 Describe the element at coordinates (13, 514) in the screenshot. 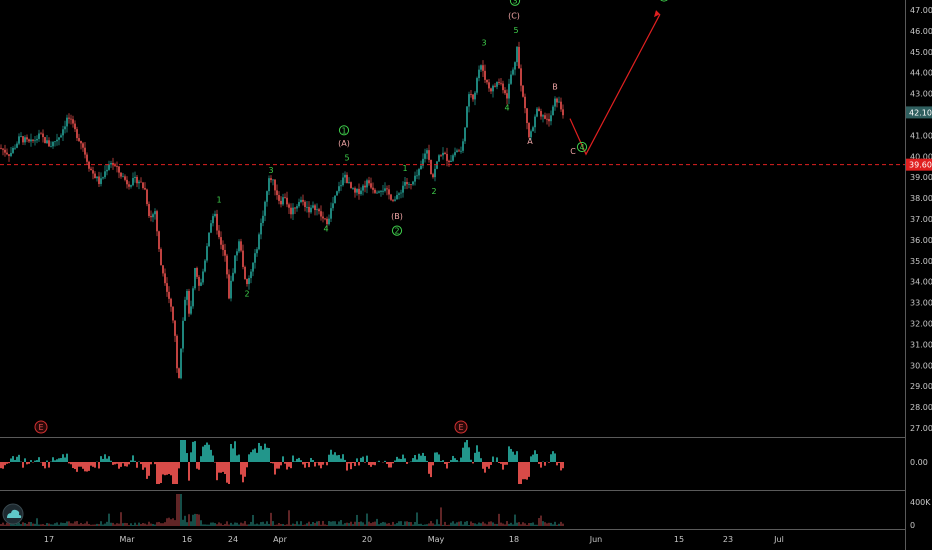

I see `logo` at that location.